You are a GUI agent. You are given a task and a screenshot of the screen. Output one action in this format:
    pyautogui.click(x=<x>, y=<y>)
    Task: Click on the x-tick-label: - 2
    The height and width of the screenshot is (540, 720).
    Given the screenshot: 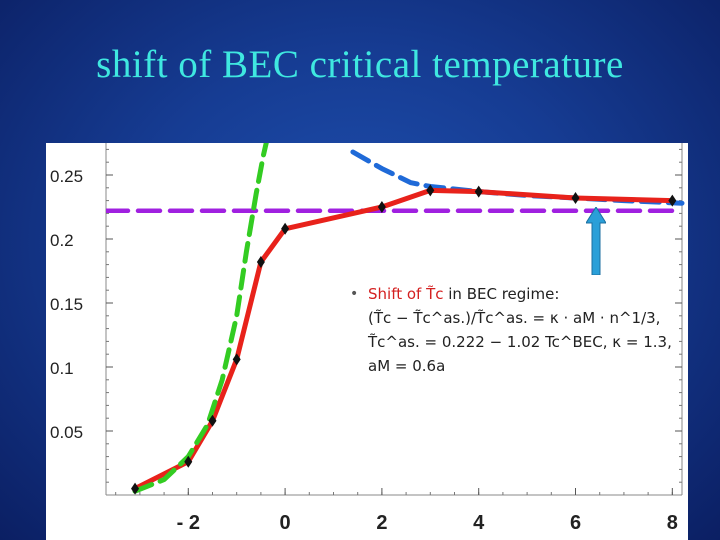 What is the action you would take?
    pyautogui.click(x=188, y=523)
    